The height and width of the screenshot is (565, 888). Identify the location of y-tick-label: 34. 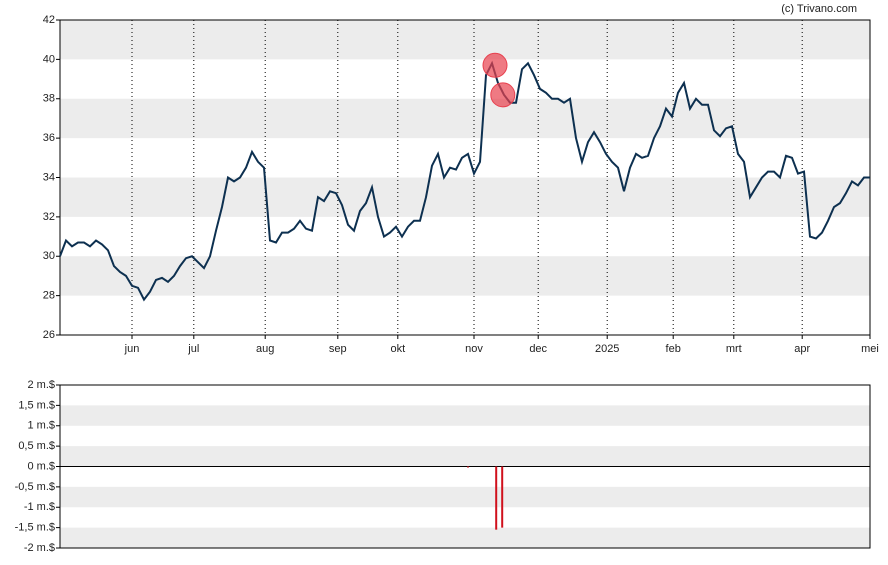
(49, 177).